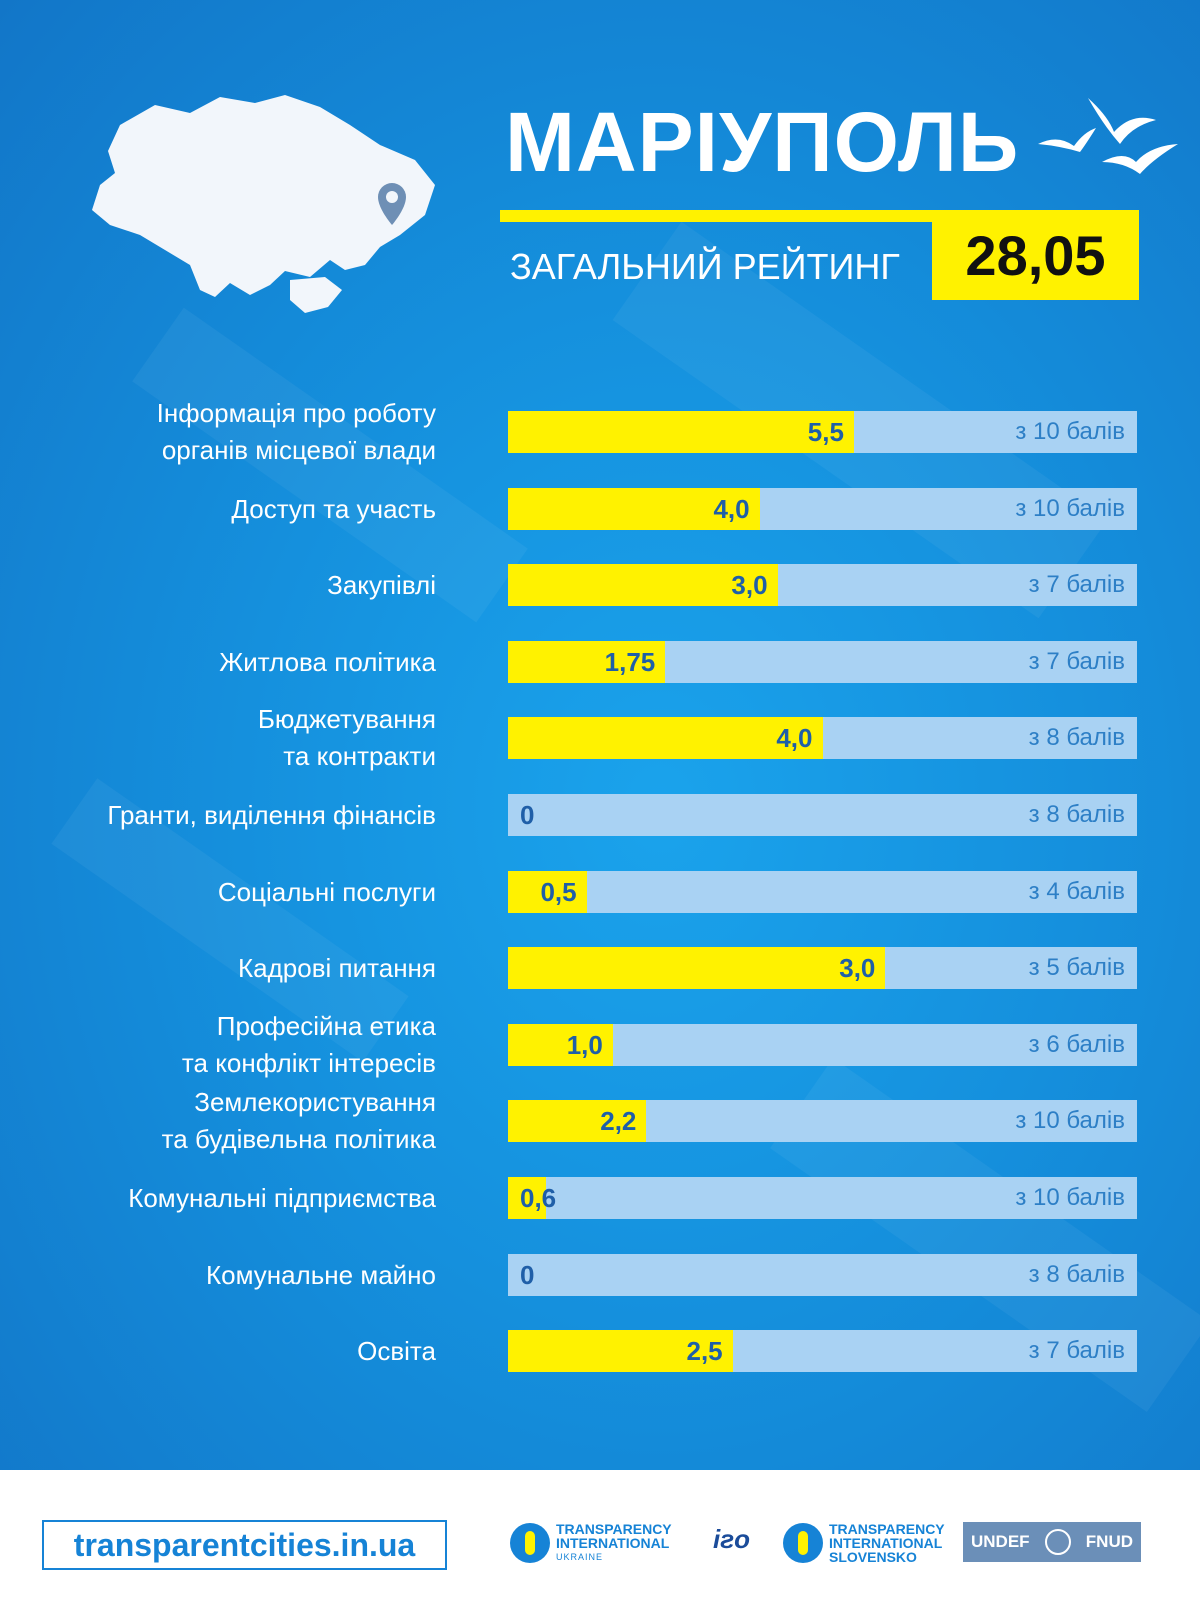 The image size is (1200, 1615). I want to click on website-link: transparentcities.in.ua, so click(244, 1545).